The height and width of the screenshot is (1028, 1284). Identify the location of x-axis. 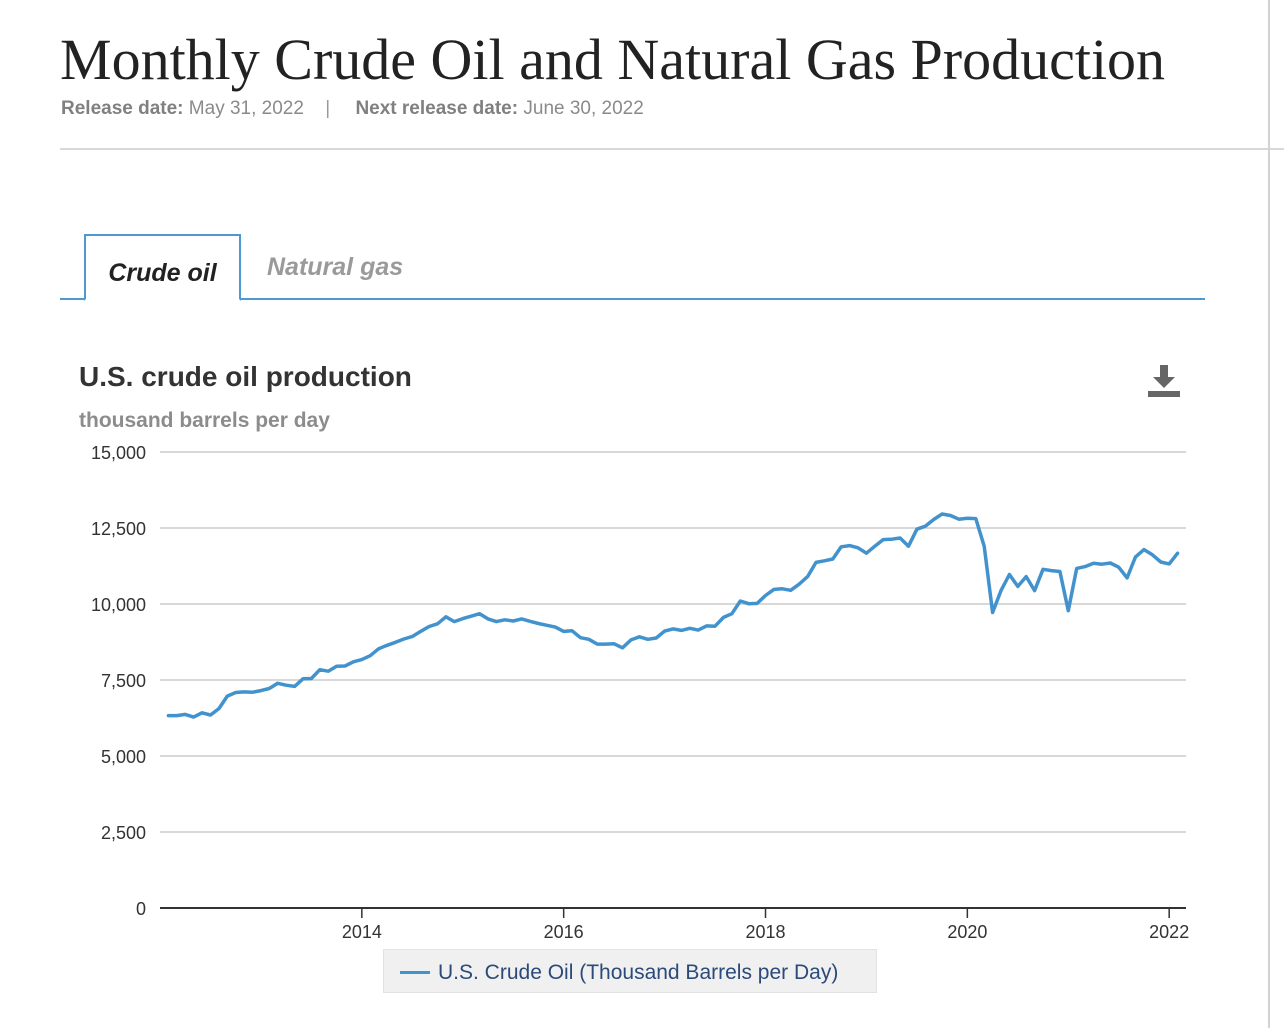
(673, 912).